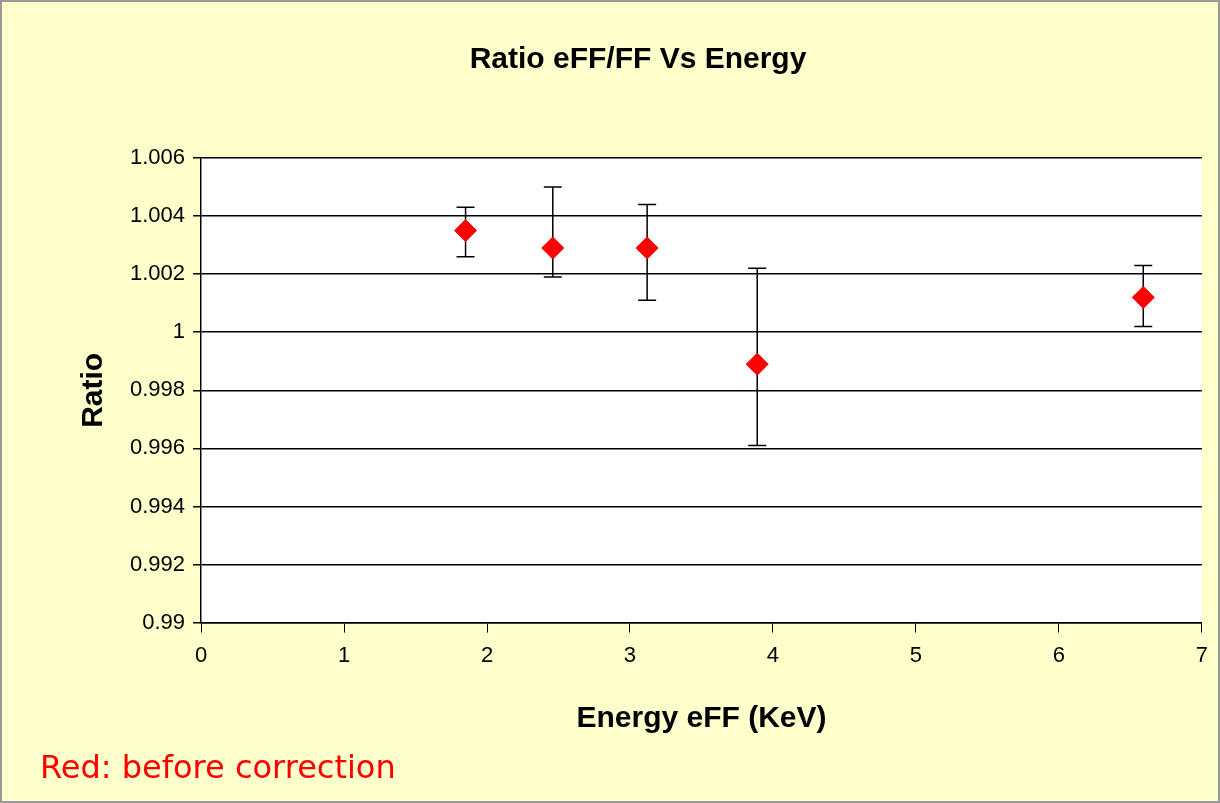  What do you see at coordinates (638, 58) in the screenshot?
I see `chart-title: Ratio eFF/FF Vs Energy` at bounding box center [638, 58].